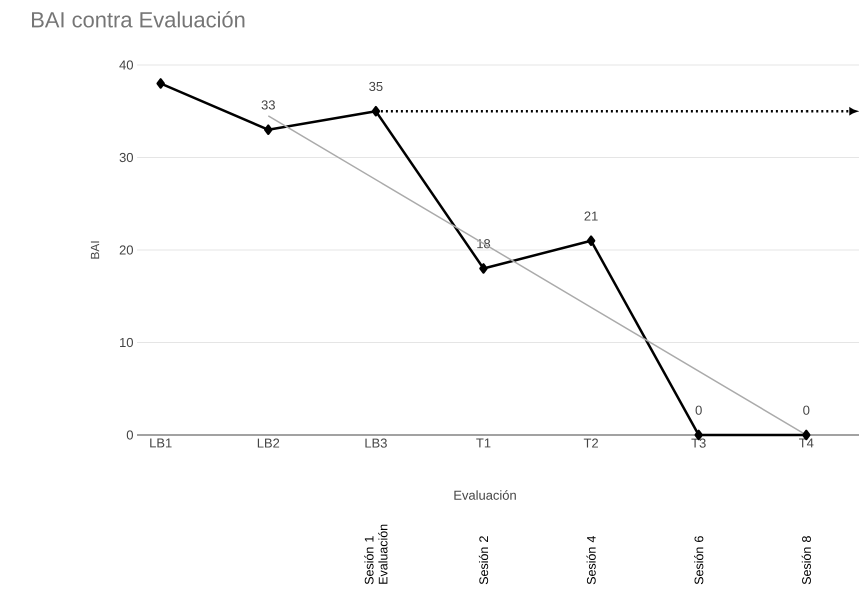 The width and height of the screenshot is (859, 599). What do you see at coordinates (126, 250) in the screenshot?
I see `y-tick-label: 20` at bounding box center [126, 250].